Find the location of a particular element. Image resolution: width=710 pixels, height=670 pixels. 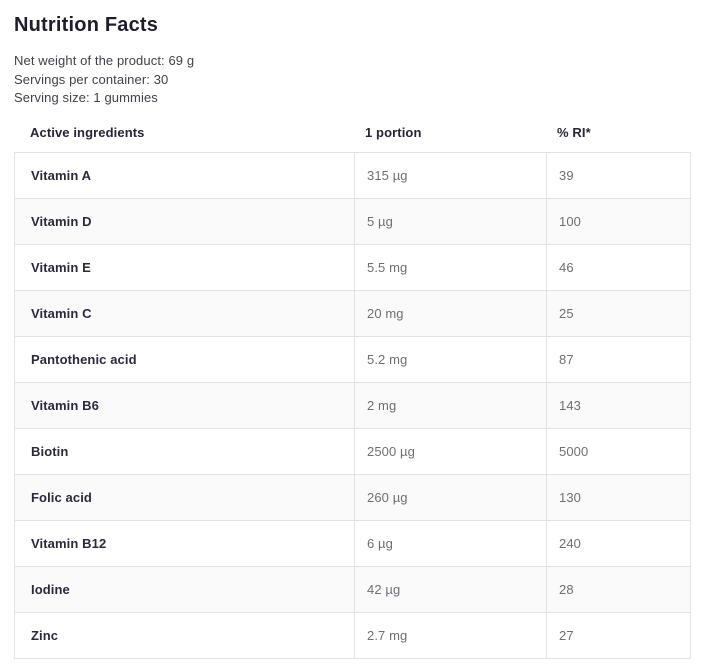

portion-value-cell: 20 mg is located at coordinates (450, 313).